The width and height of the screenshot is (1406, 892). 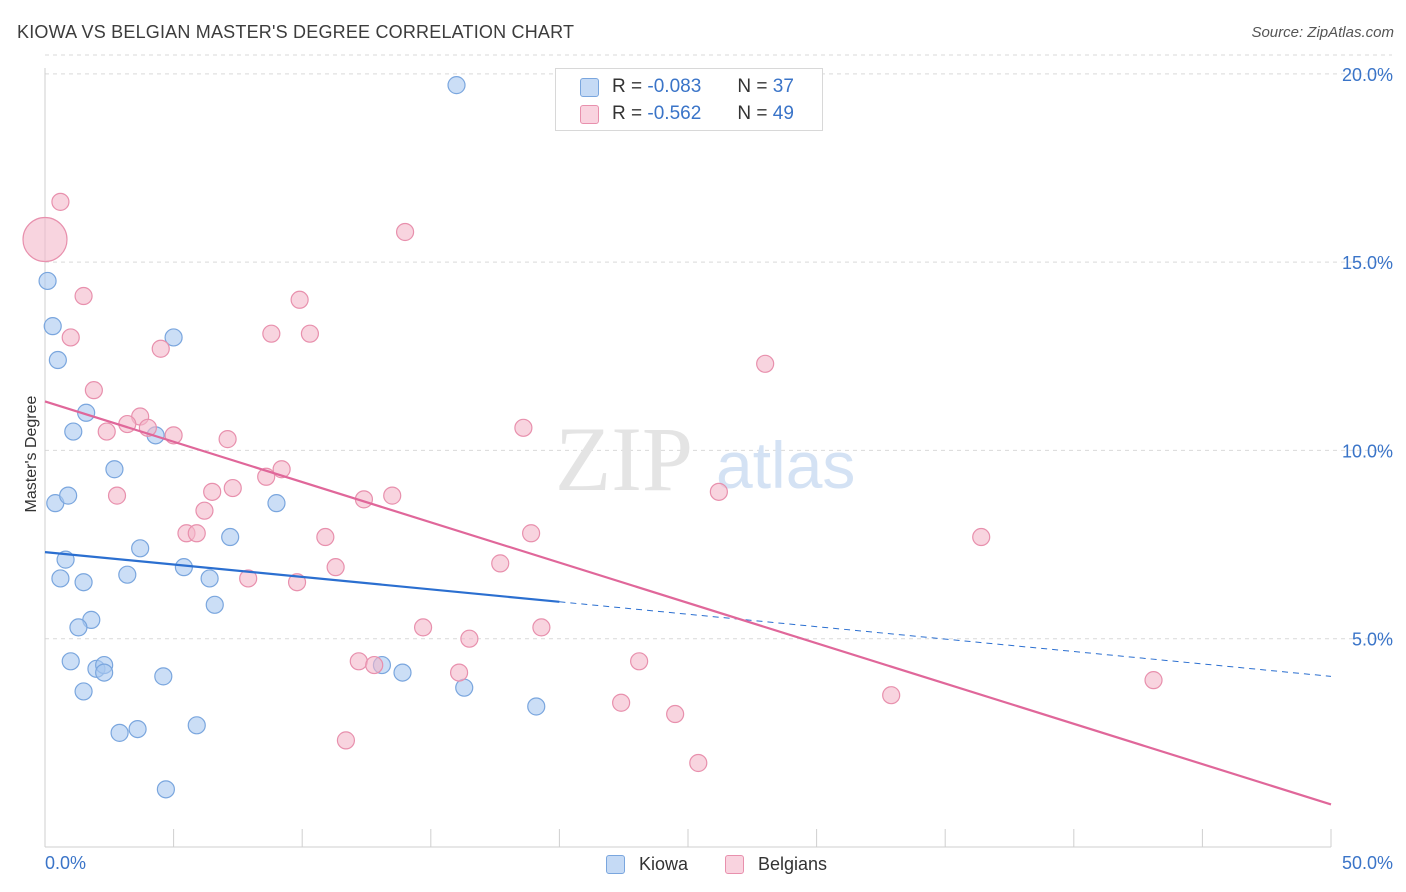 I want to click on watermark: ZIP atlas, so click(x=705, y=459).